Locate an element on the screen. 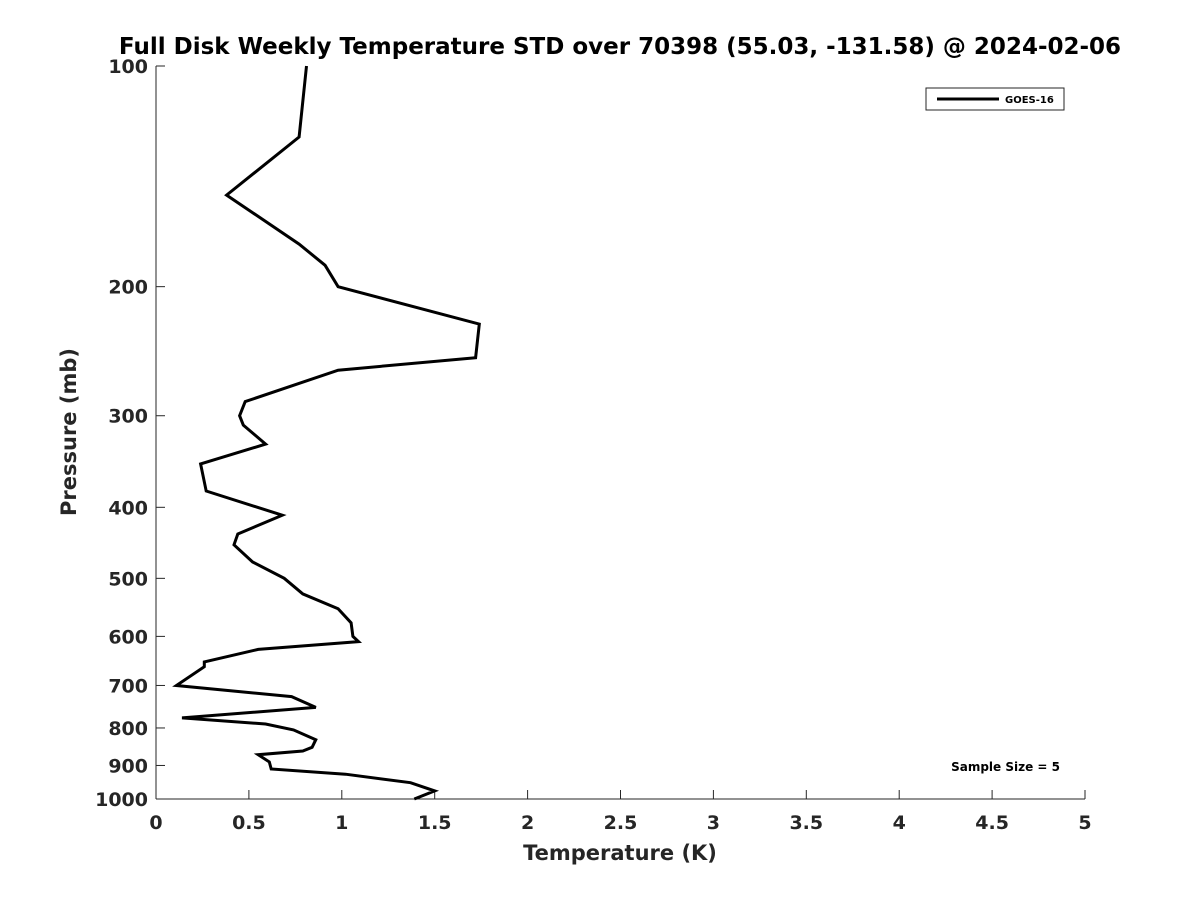 Image resolution: width=1200 pixels, height=900 pixels. legend-label: GOES-16 is located at coordinates (1029, 100).